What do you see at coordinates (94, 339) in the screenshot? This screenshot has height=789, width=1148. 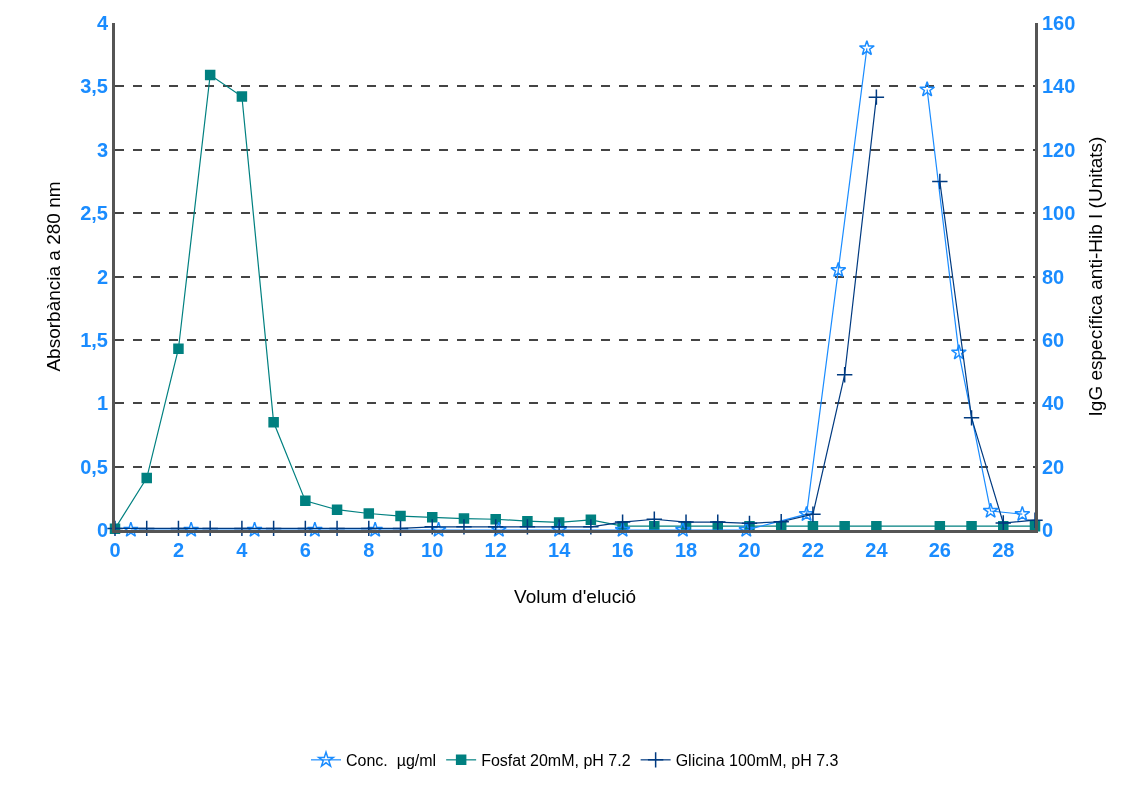 I see `y-tick-label: 1,5` at bounding box center [94, 339].